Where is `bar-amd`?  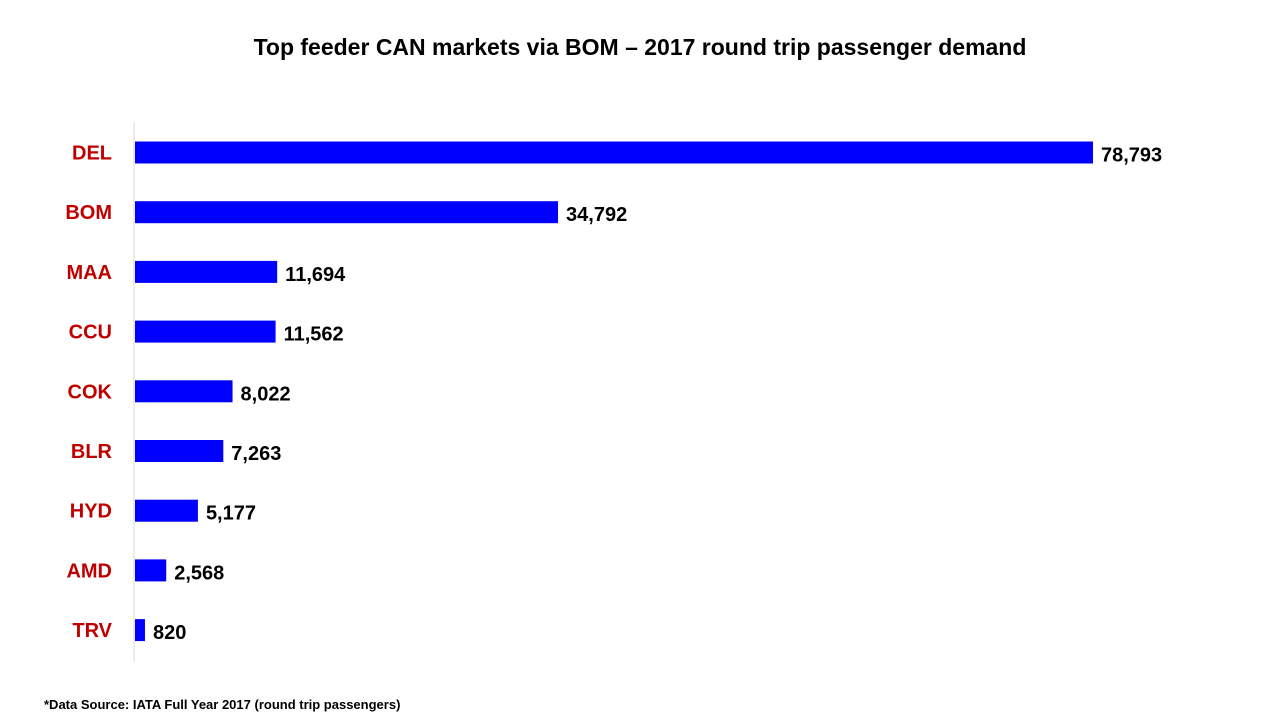
bar-amd is located at coordinates (151, 570).